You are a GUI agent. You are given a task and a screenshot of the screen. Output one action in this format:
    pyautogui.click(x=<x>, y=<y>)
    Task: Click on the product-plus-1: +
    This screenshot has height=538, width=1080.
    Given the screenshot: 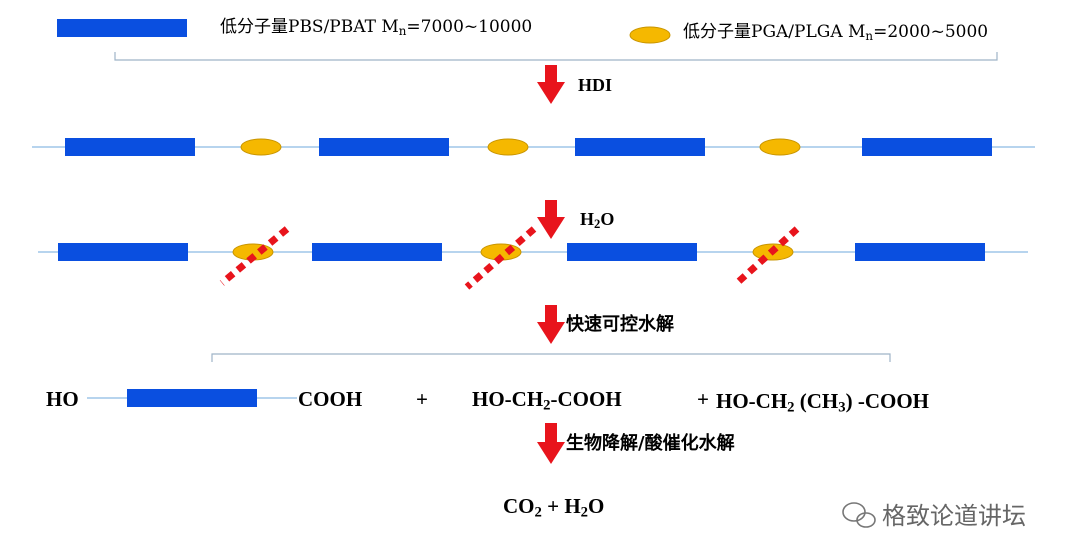 What is the action you would take?
    pyautogui.click(x=422, y=399)
    